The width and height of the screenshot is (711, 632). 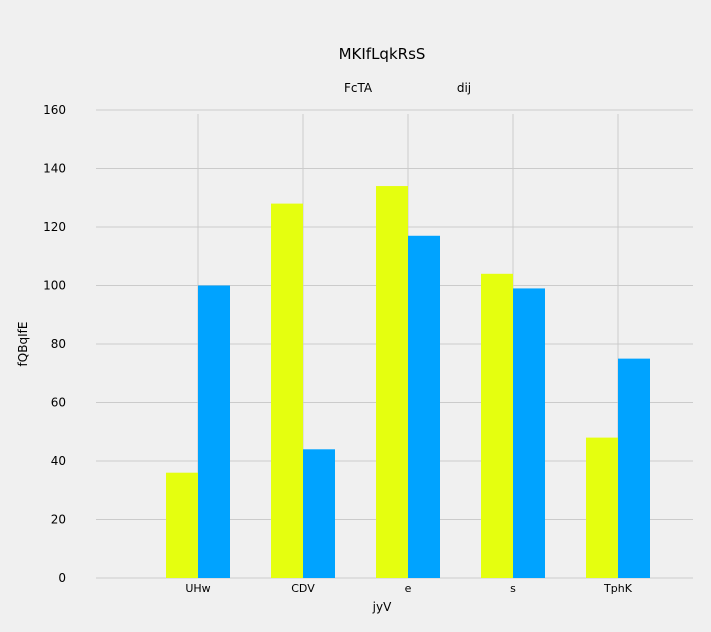 What do you see at coordinates (58, 403) in the screenshot?
I see `y-tick-label: 60` at bounding box center [58, 403].